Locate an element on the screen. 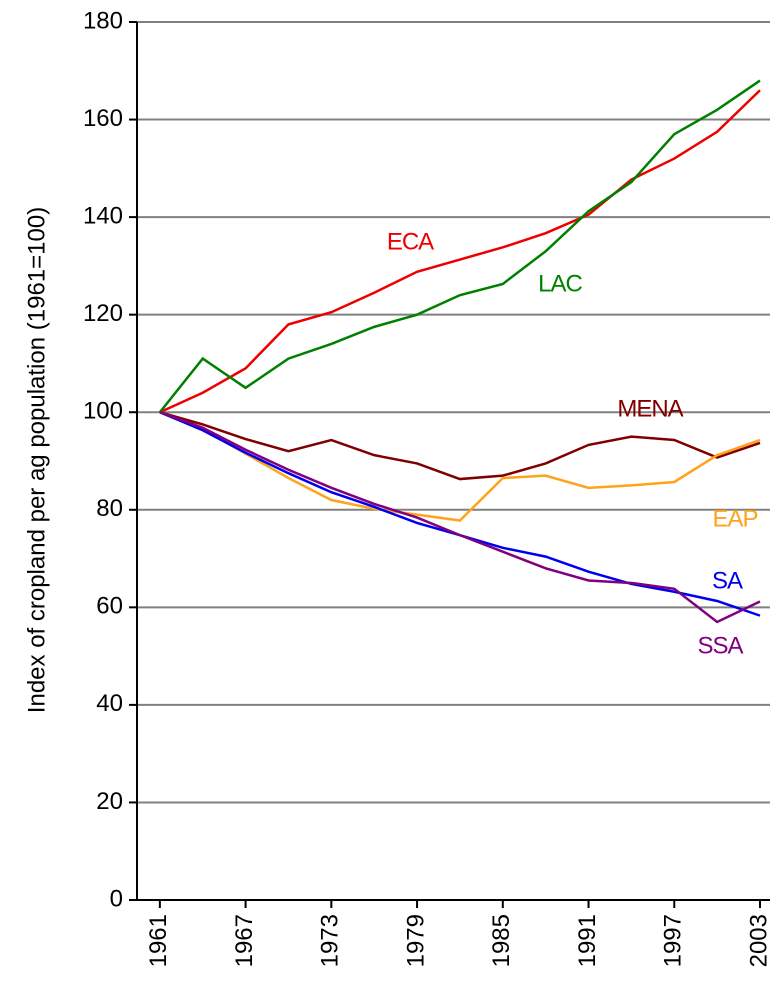  x-tick-label: 1979 is located at coordinates (415, 940).